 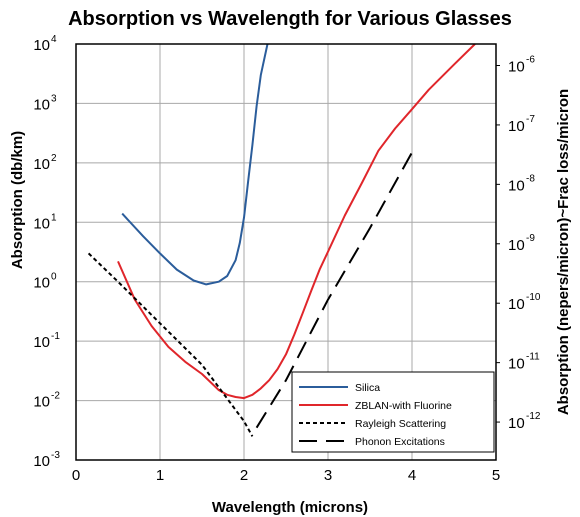 What do you see at coordinates (55, 455) in the screenshot?
I see `y-tick-exponent: -3` at bounding box center [55, 455].